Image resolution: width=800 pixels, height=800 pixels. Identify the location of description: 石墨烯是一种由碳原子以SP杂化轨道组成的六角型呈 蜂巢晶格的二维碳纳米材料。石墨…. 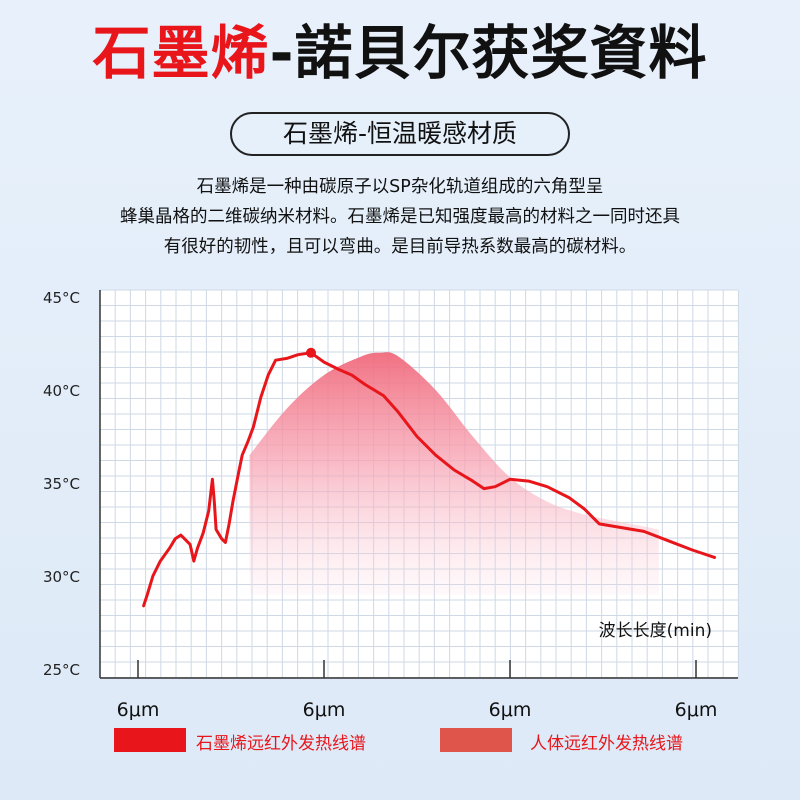
(400, 217).